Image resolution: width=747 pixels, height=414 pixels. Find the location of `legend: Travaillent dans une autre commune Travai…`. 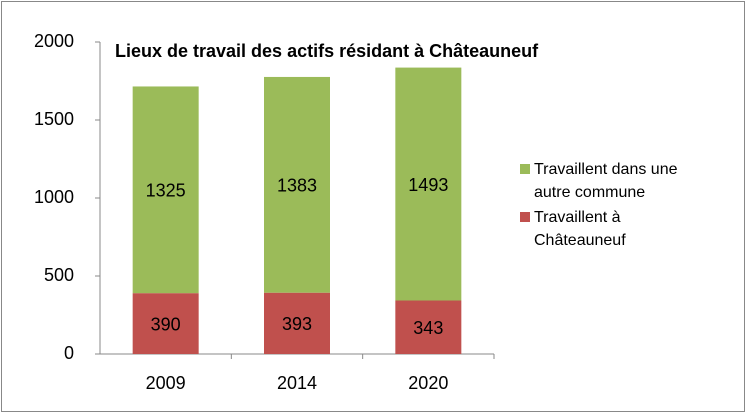

legend: Travaillent dans une autre commune Travai… is located at coordinates (620, 205).